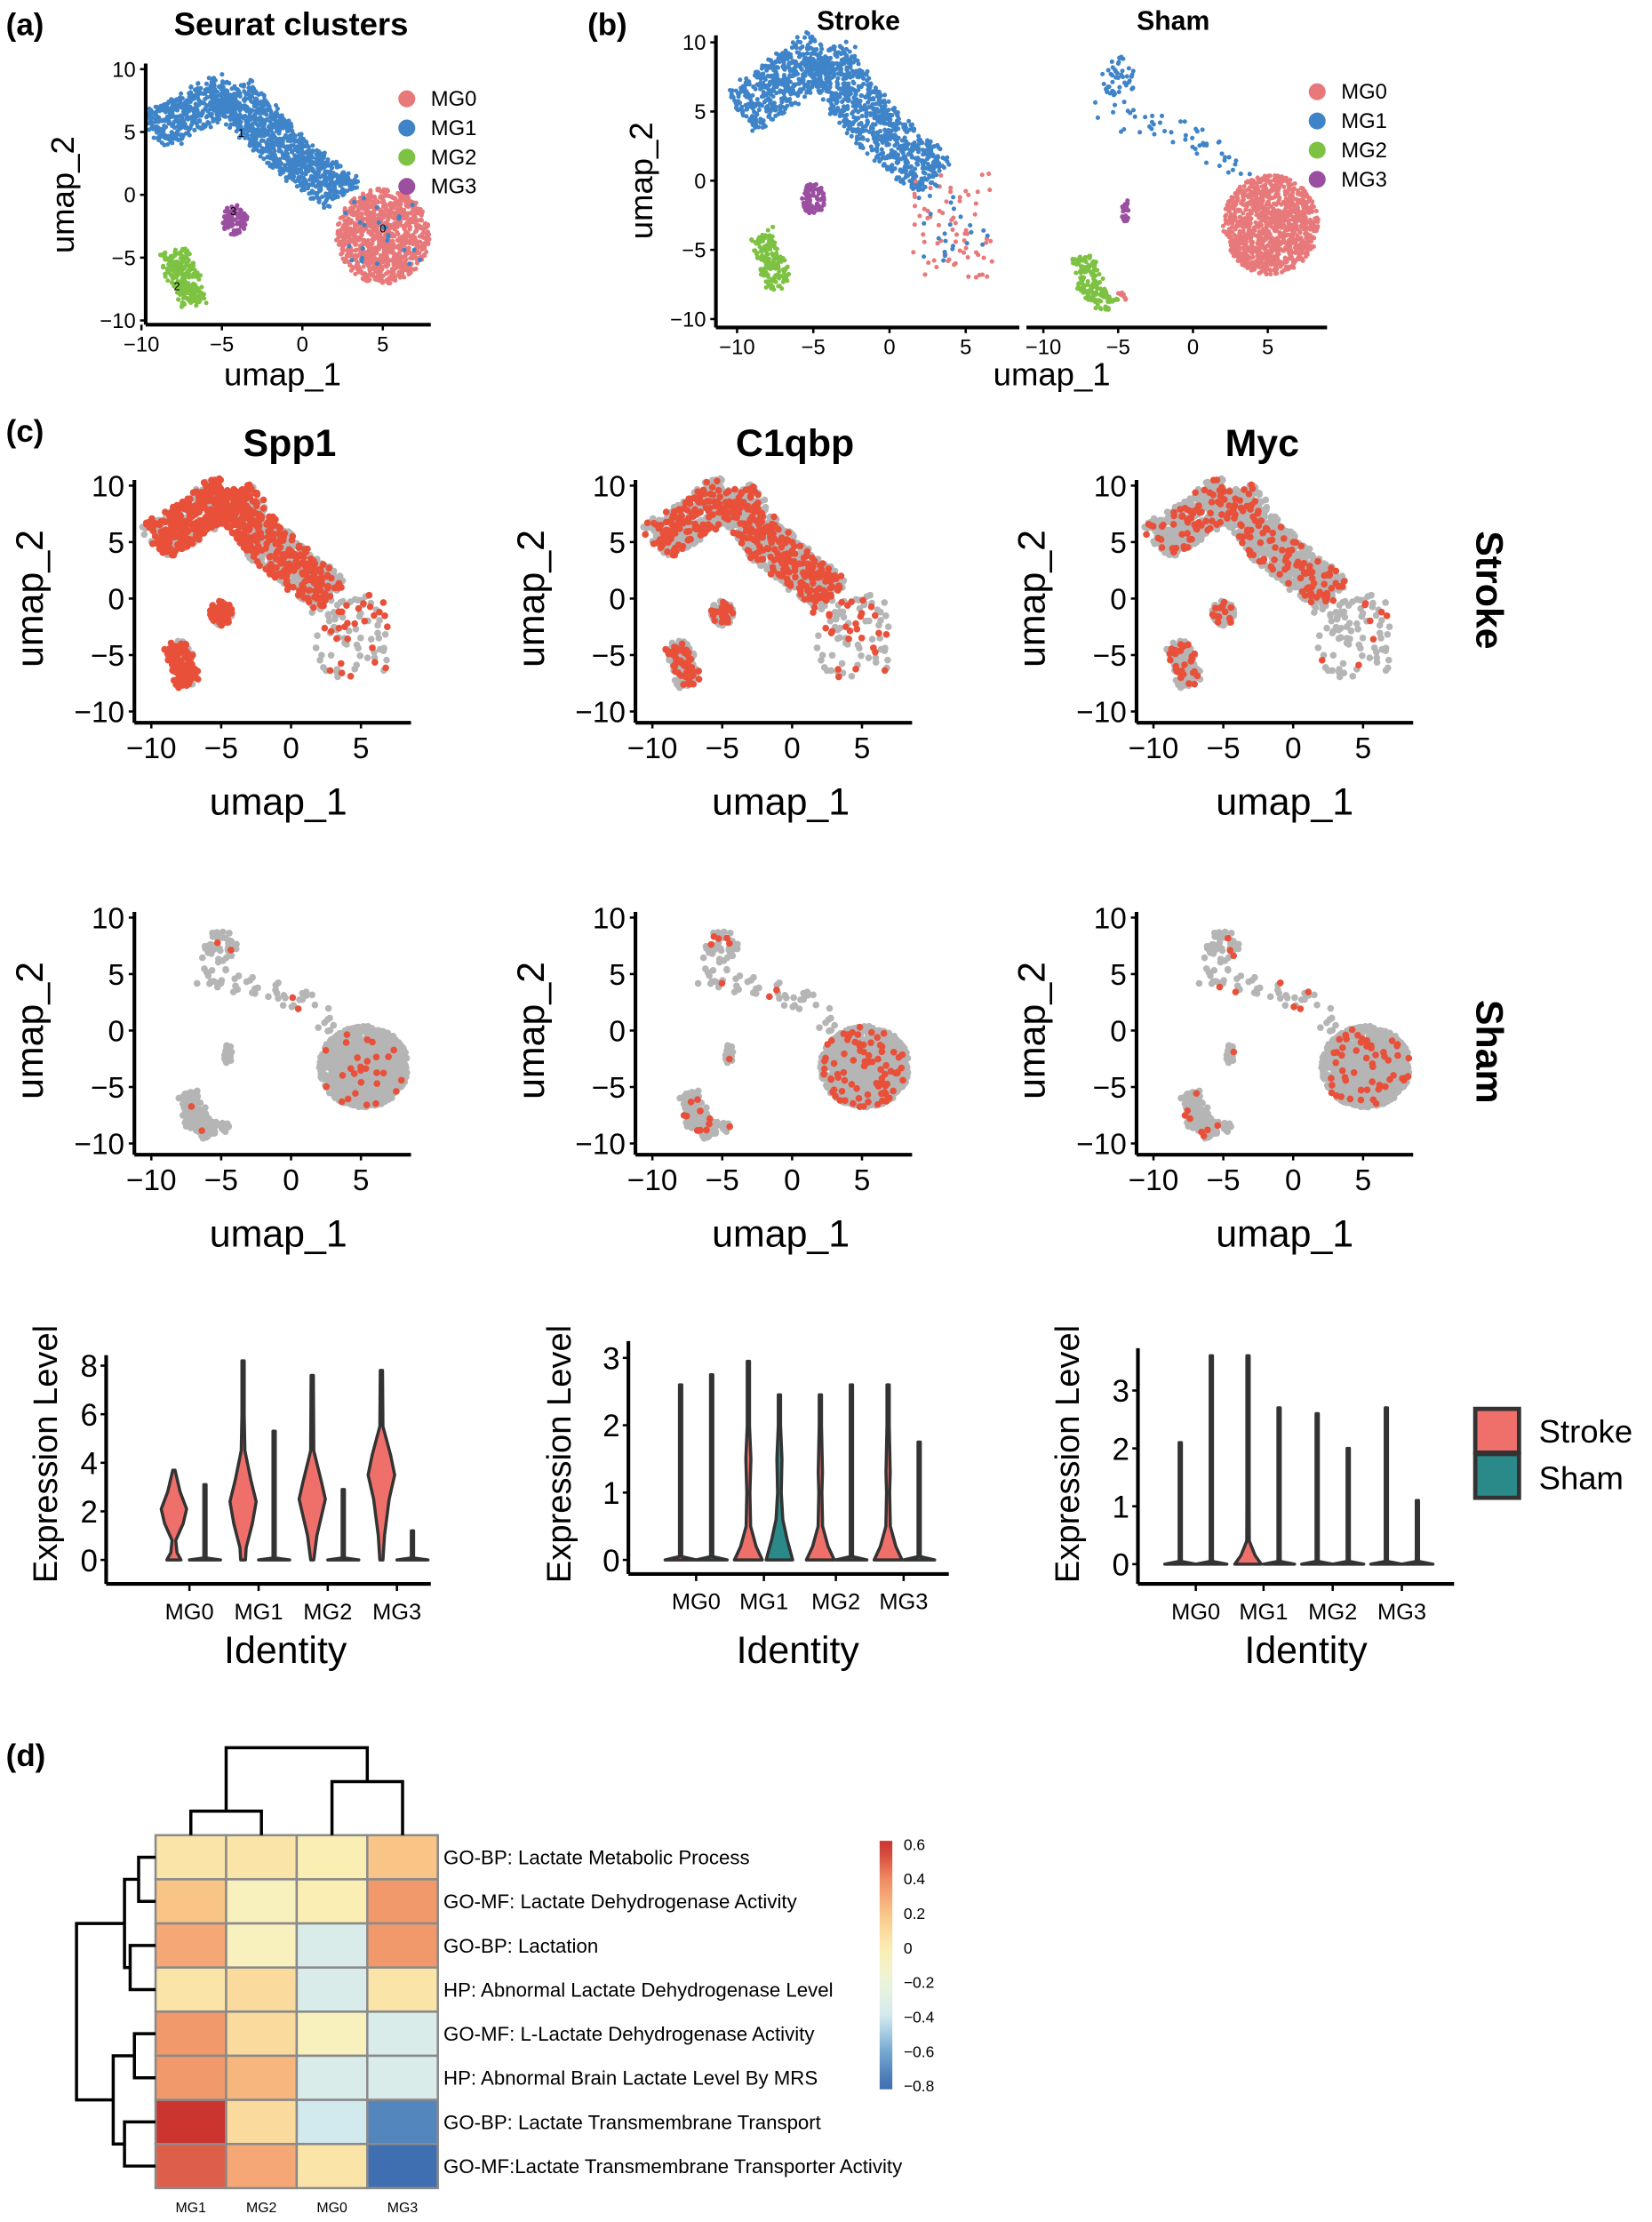  What do you see at coordinates (282, 374) in the screenshot?
I see `x-axis-label-a: umap_1` at bounding box center [282, 374].